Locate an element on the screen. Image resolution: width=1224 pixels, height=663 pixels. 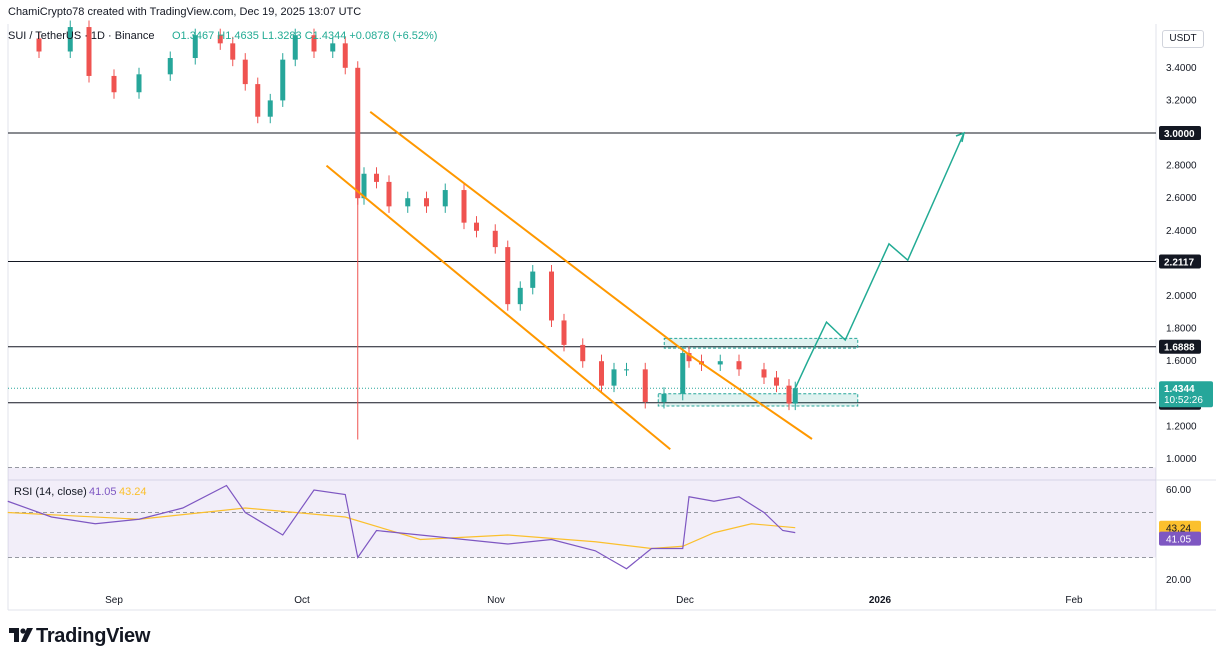
rsi-value-text: 41.05 is located at coordinates (103, 492).